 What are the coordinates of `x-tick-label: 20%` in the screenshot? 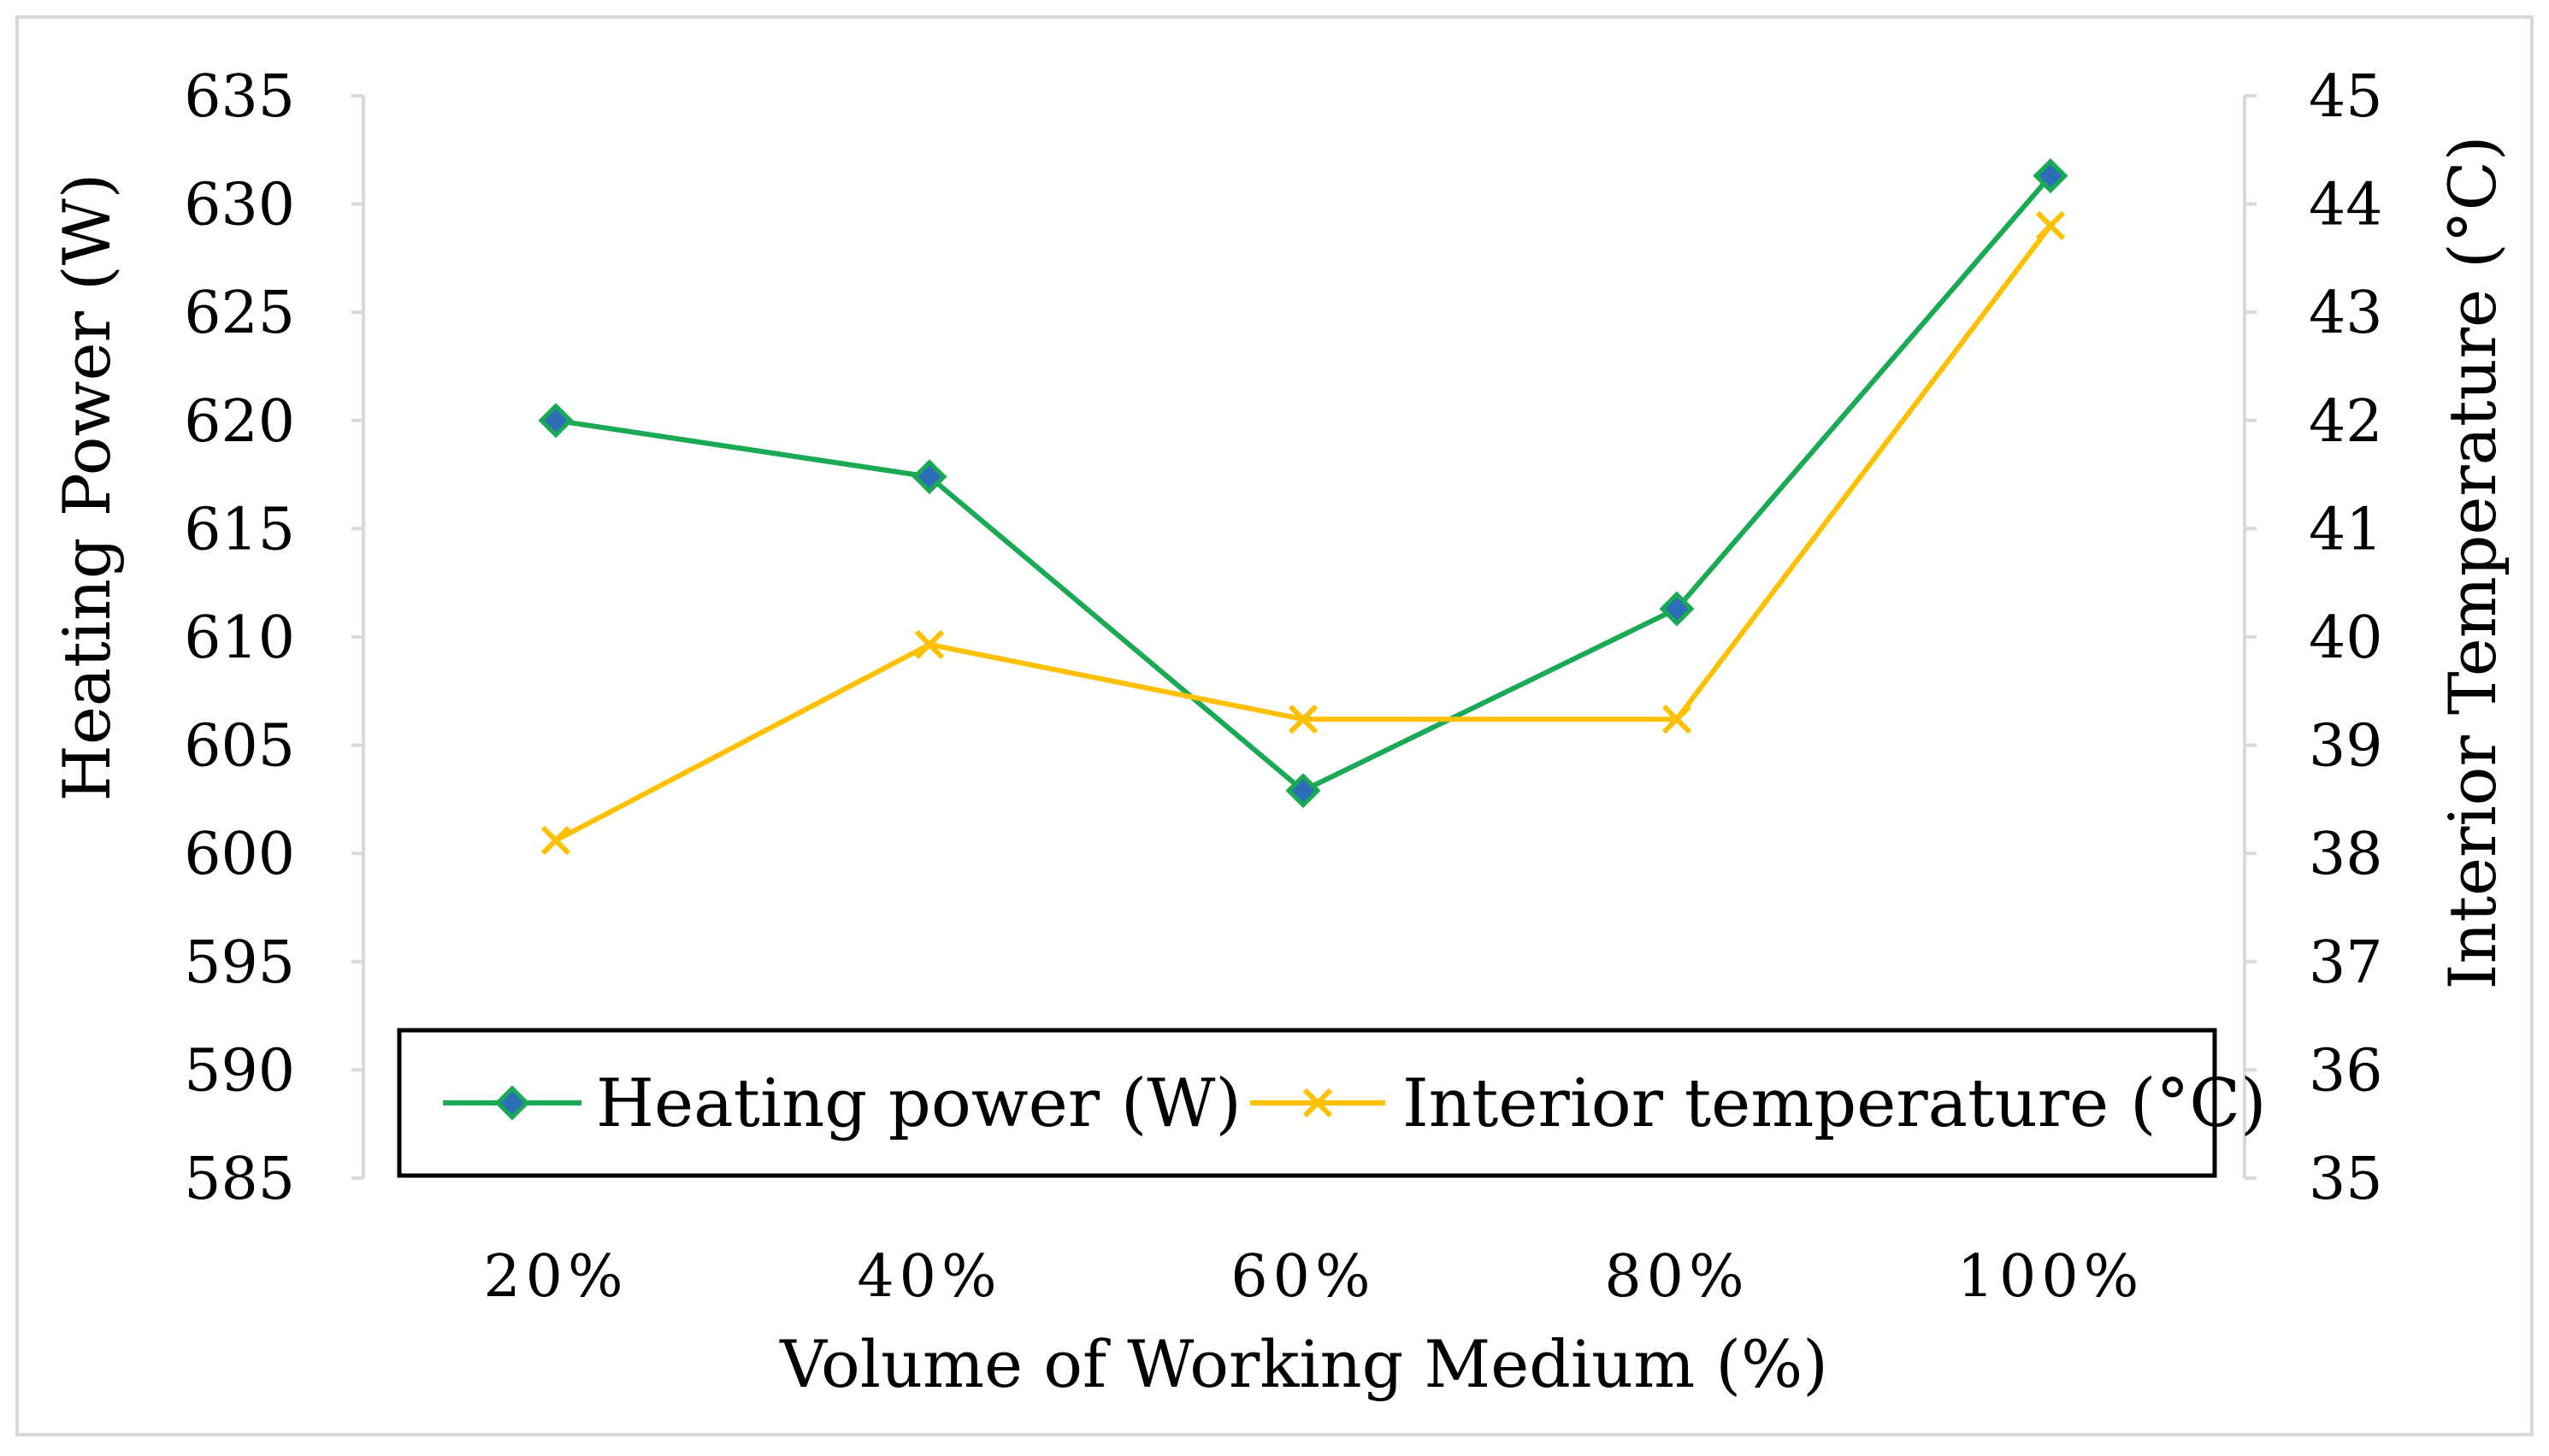 It's located at (555, 1277).